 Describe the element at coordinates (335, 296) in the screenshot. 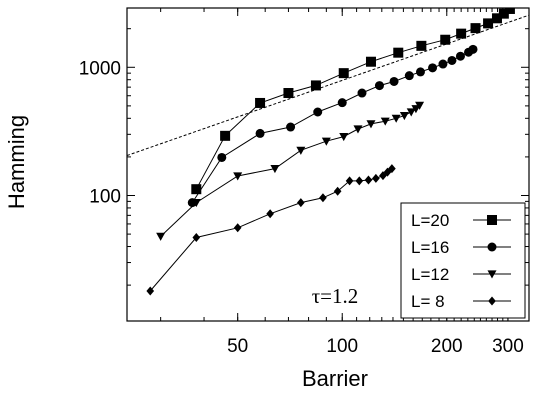

I see `tau-annotation: τ=1.2` at that location.